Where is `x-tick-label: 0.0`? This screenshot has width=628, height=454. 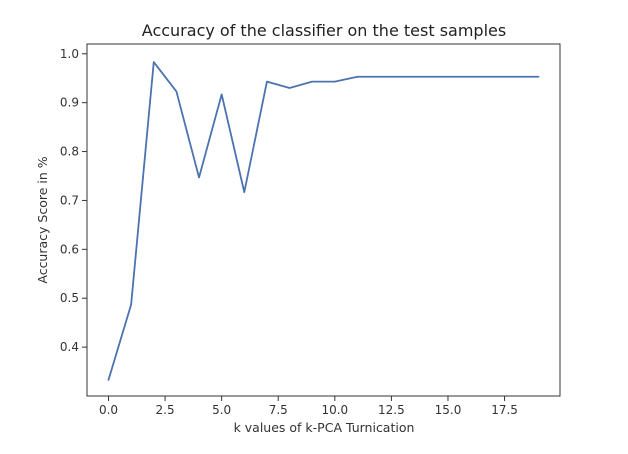
x-tick-label: 0.0 is located at coordinates (108, 410).